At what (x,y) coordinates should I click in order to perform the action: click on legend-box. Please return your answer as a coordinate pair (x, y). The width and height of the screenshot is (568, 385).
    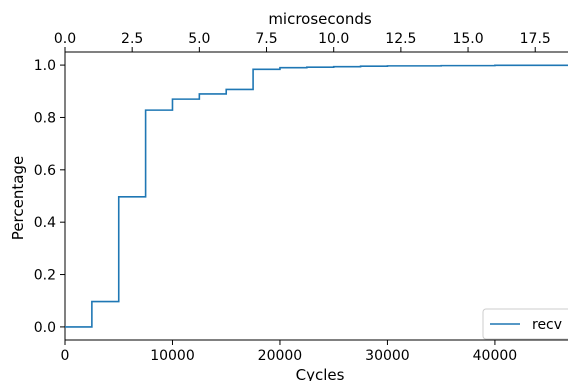
    Looking at the image, I should click on (525, 324).